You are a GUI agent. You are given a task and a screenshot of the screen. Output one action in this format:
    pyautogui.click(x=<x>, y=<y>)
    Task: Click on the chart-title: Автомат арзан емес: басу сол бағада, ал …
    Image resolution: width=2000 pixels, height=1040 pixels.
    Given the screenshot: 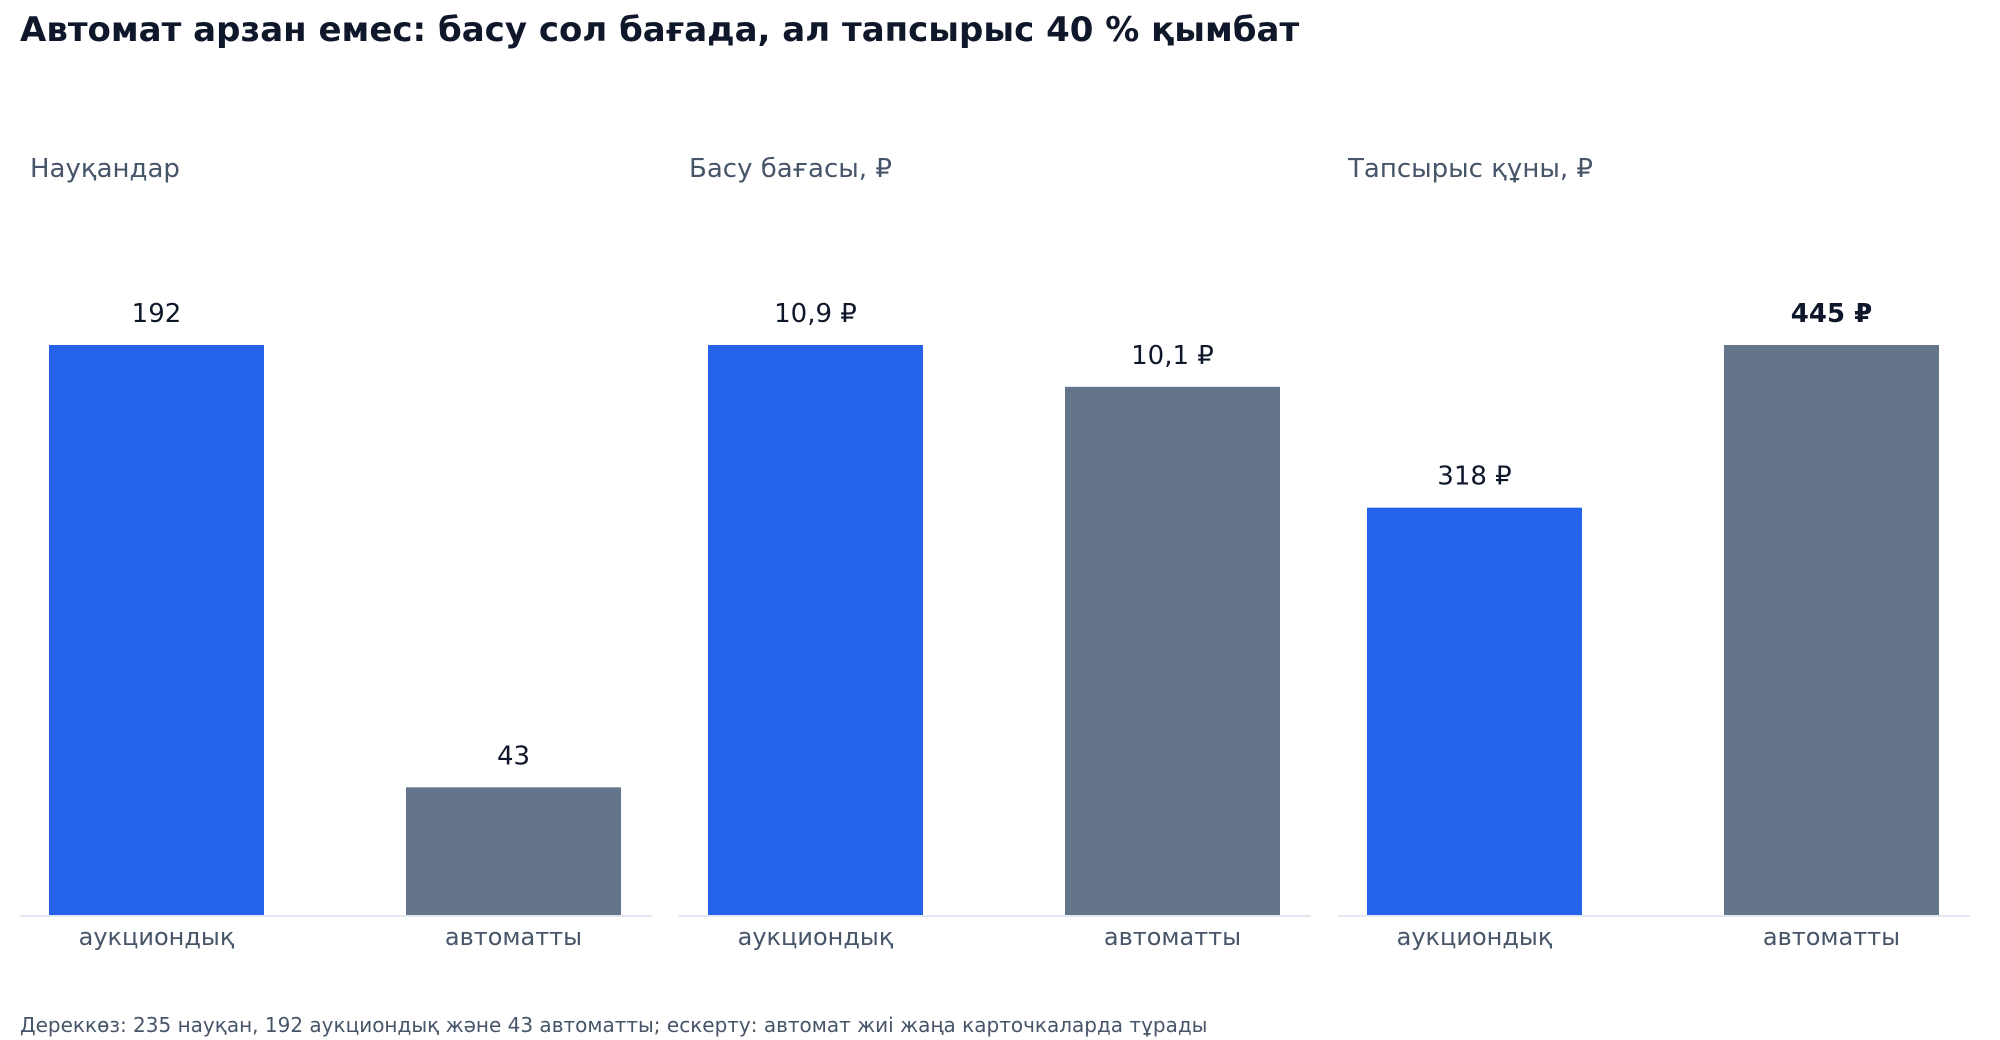 What is the action you would take?
    pyautogui.click(x=660, y=30)
    